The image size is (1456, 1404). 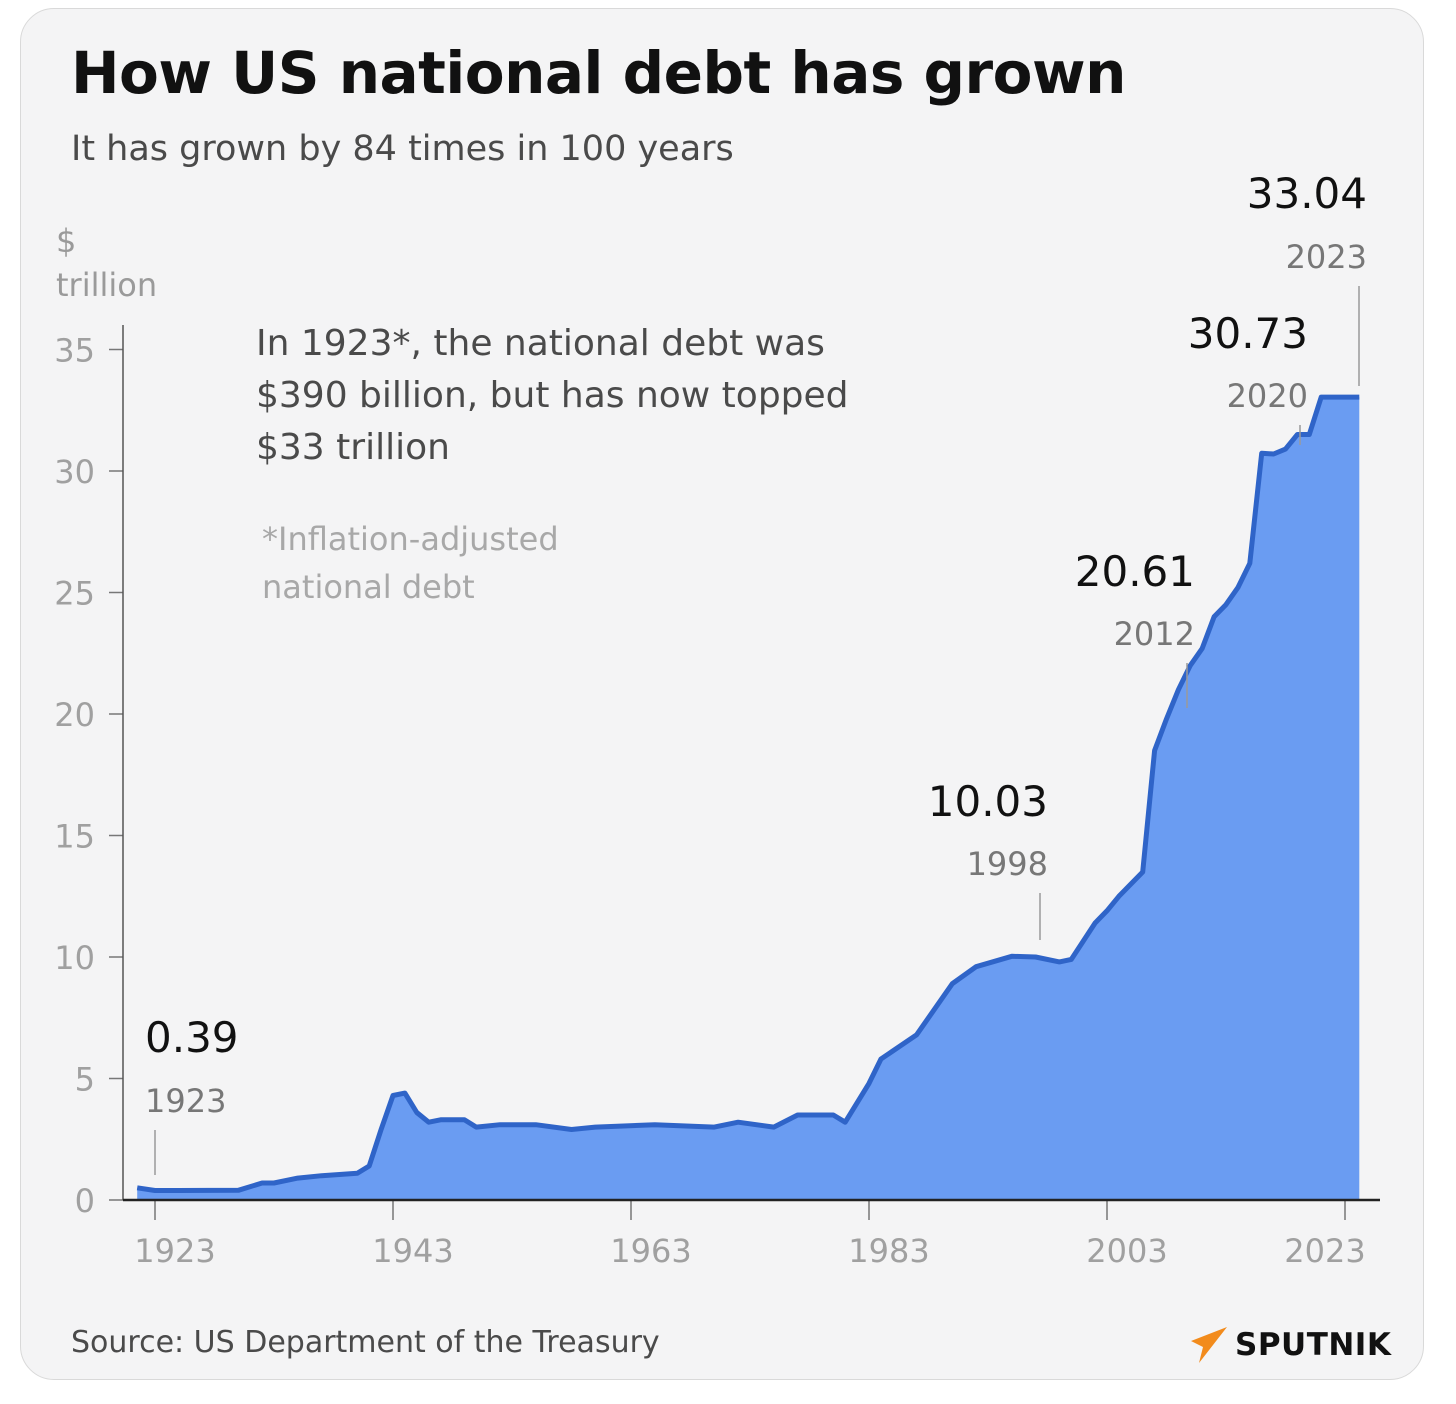 What do you see at coordinates (74, 958) in the screenshot?
I see `y-tick-label: 10` at bounding box center [74, 958].